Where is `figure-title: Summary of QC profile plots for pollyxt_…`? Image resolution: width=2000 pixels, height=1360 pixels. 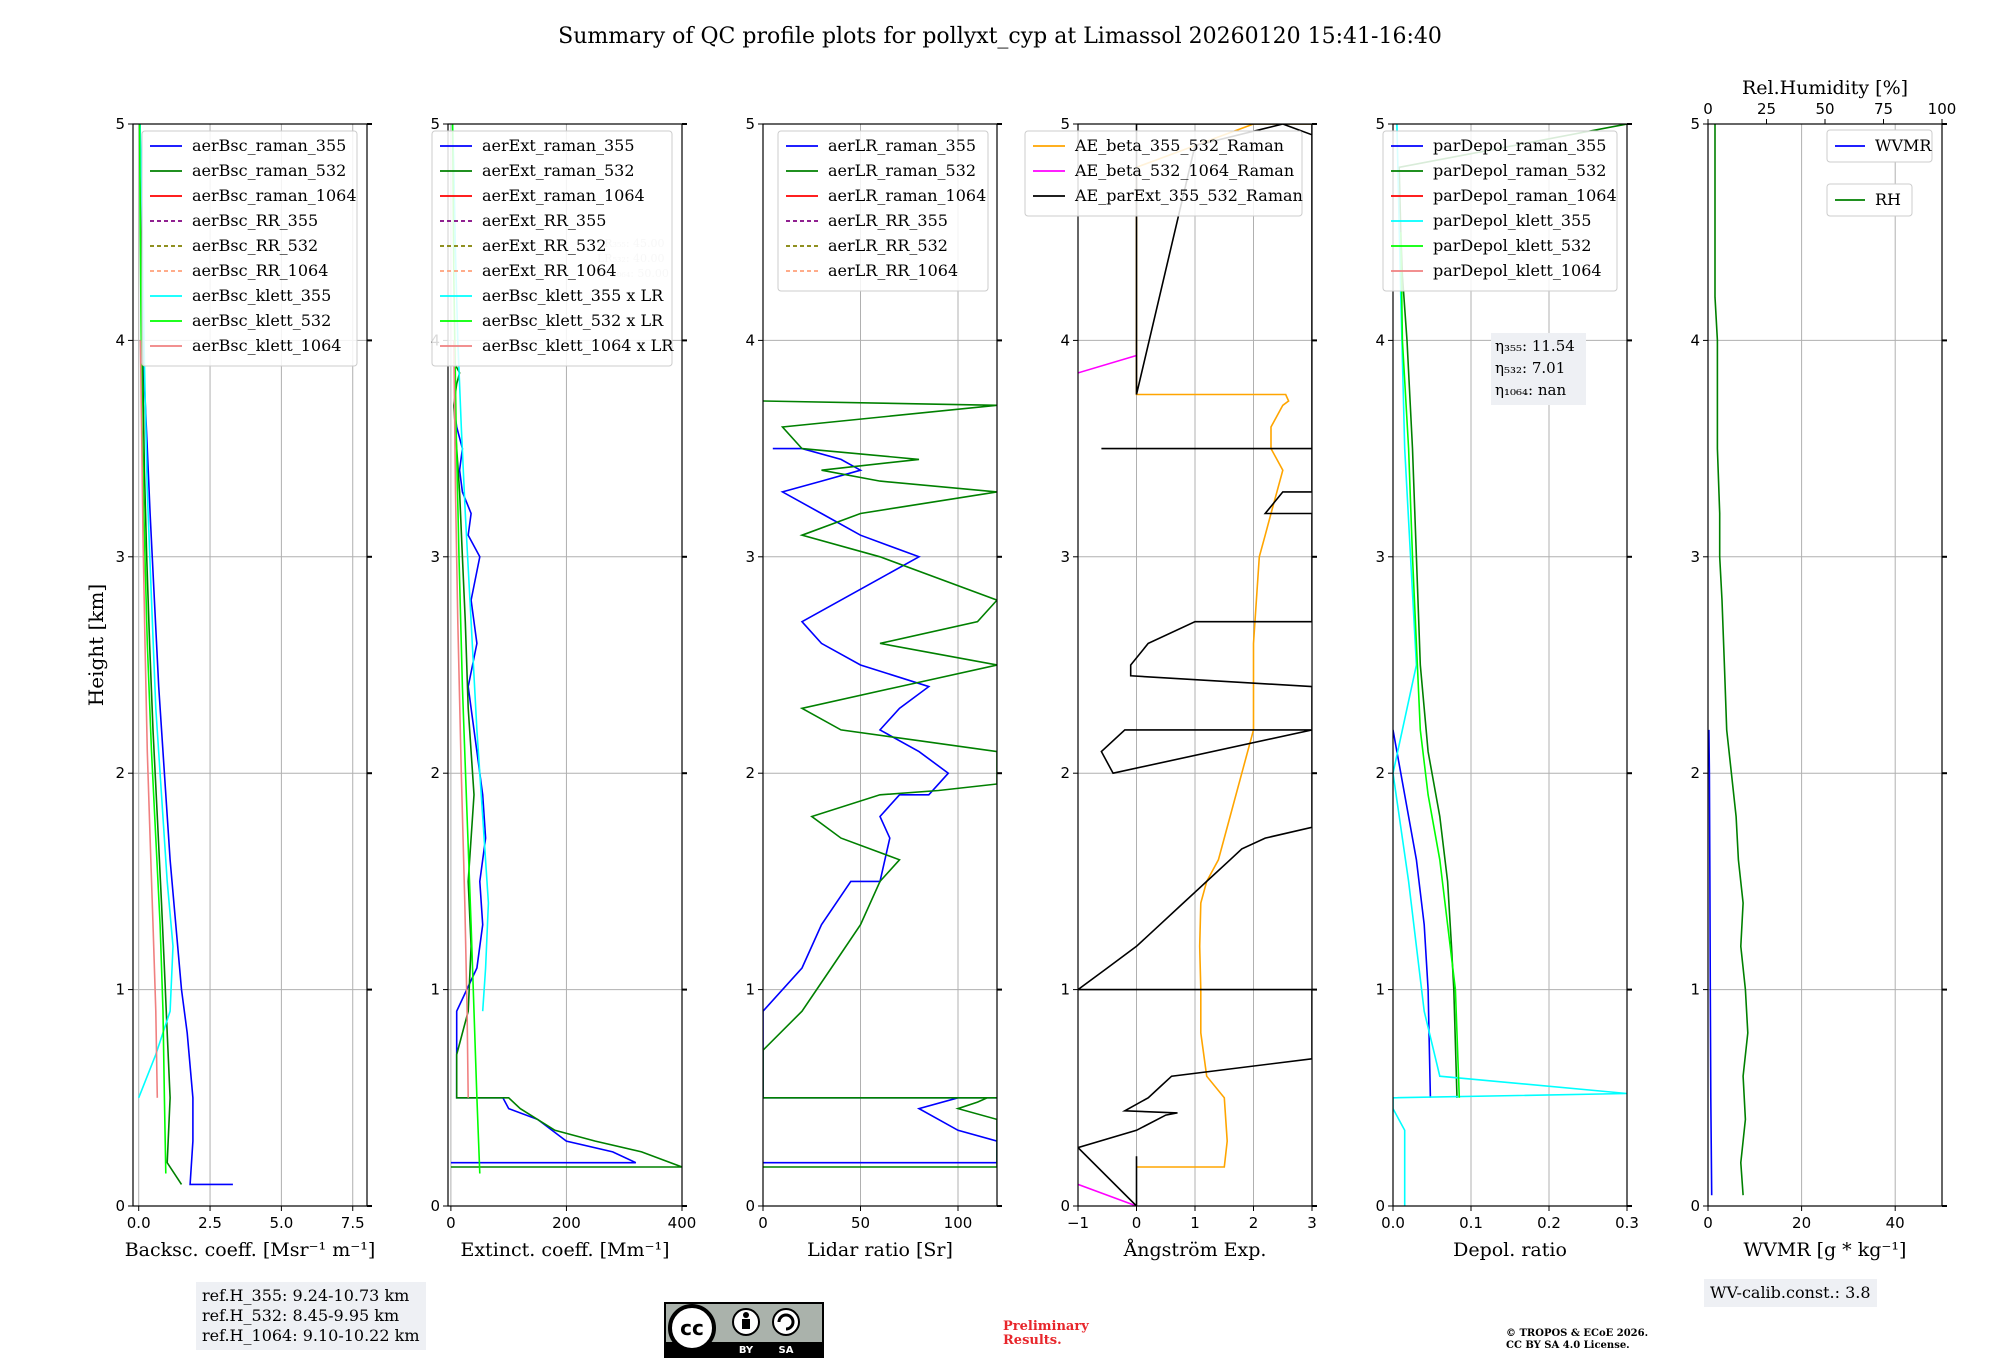
figure-title: Summary of QC profile plots for pollyxt_… is located at coordinates (1000, 36).